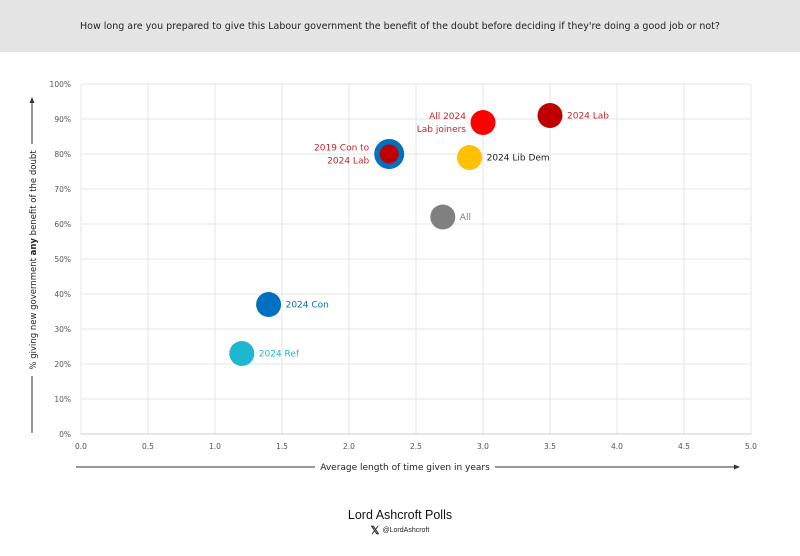 Image resolution: width=800 pixels, height=556 pixels. Describe the element at coordinates (617, 446) in the screenshot. I see `x-tick-label: 4.0` at that location.